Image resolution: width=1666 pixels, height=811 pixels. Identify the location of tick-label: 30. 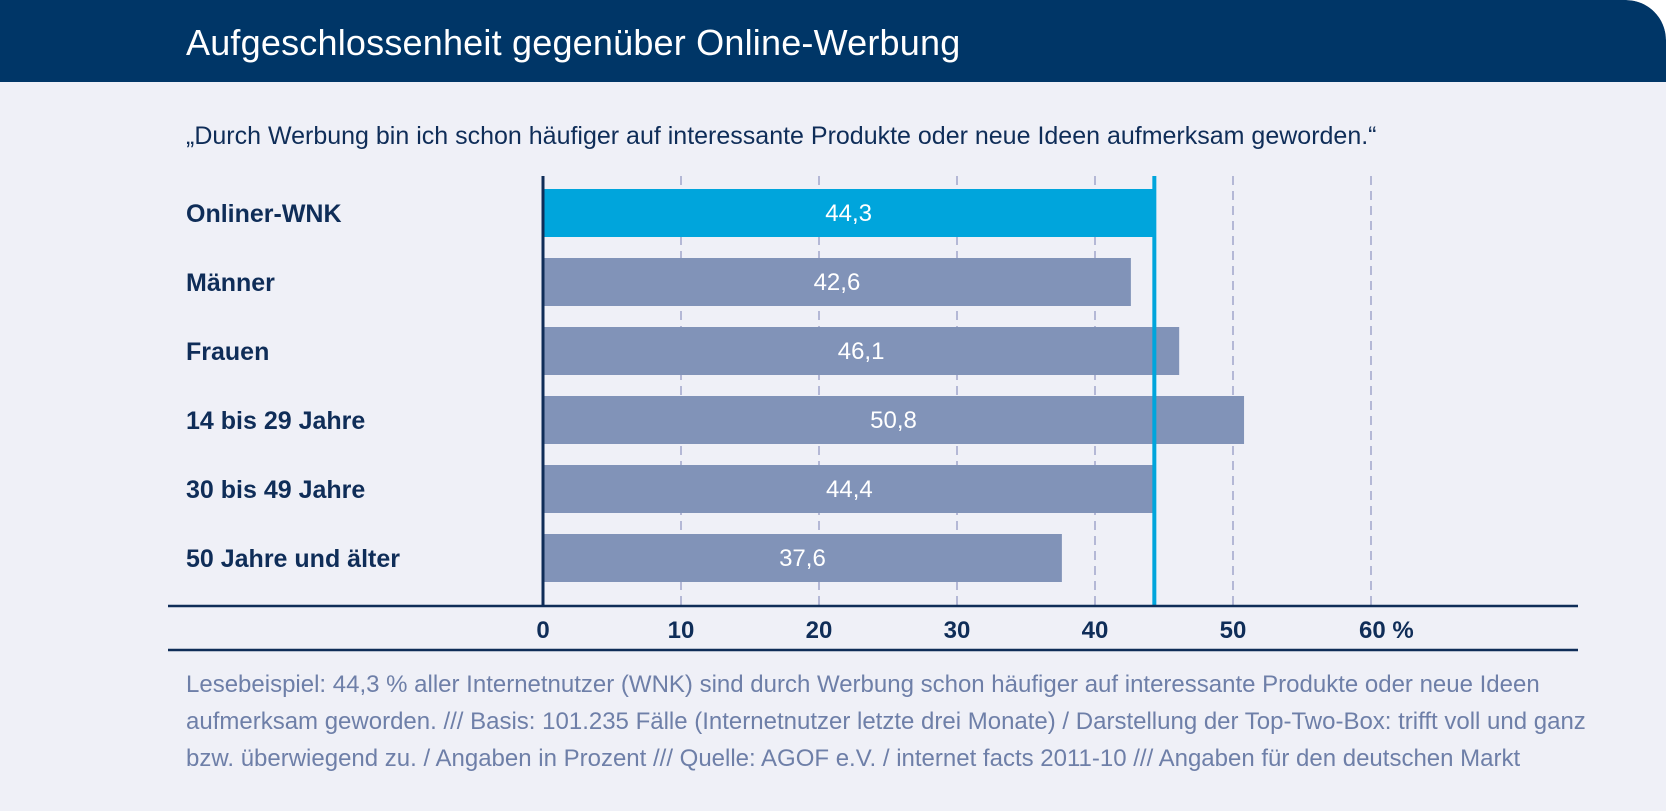
(957, 630).